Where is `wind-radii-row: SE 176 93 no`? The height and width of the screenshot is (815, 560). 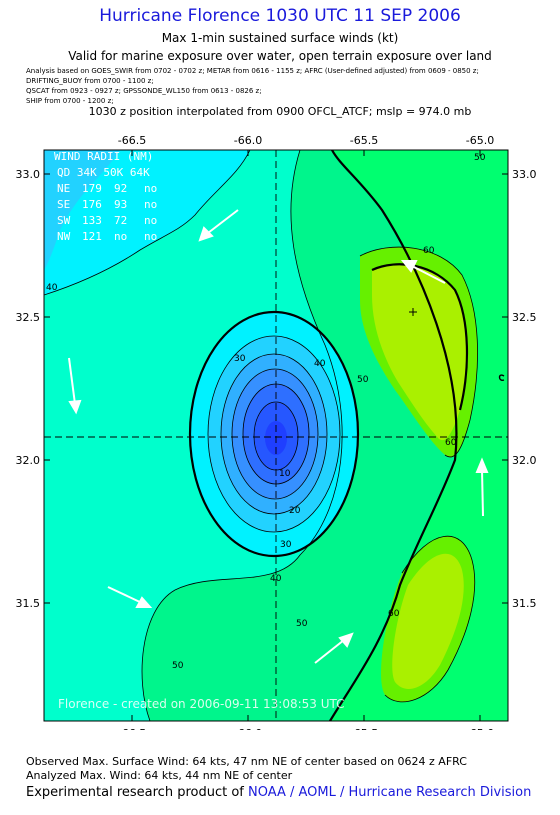
wind-radii-row: SE 176 93 no is located at coordinates (107, 204).